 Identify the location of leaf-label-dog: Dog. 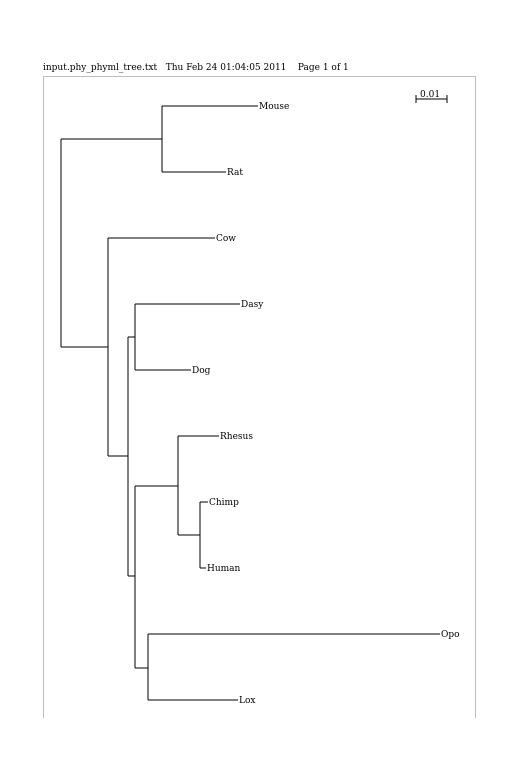
(201, 371).